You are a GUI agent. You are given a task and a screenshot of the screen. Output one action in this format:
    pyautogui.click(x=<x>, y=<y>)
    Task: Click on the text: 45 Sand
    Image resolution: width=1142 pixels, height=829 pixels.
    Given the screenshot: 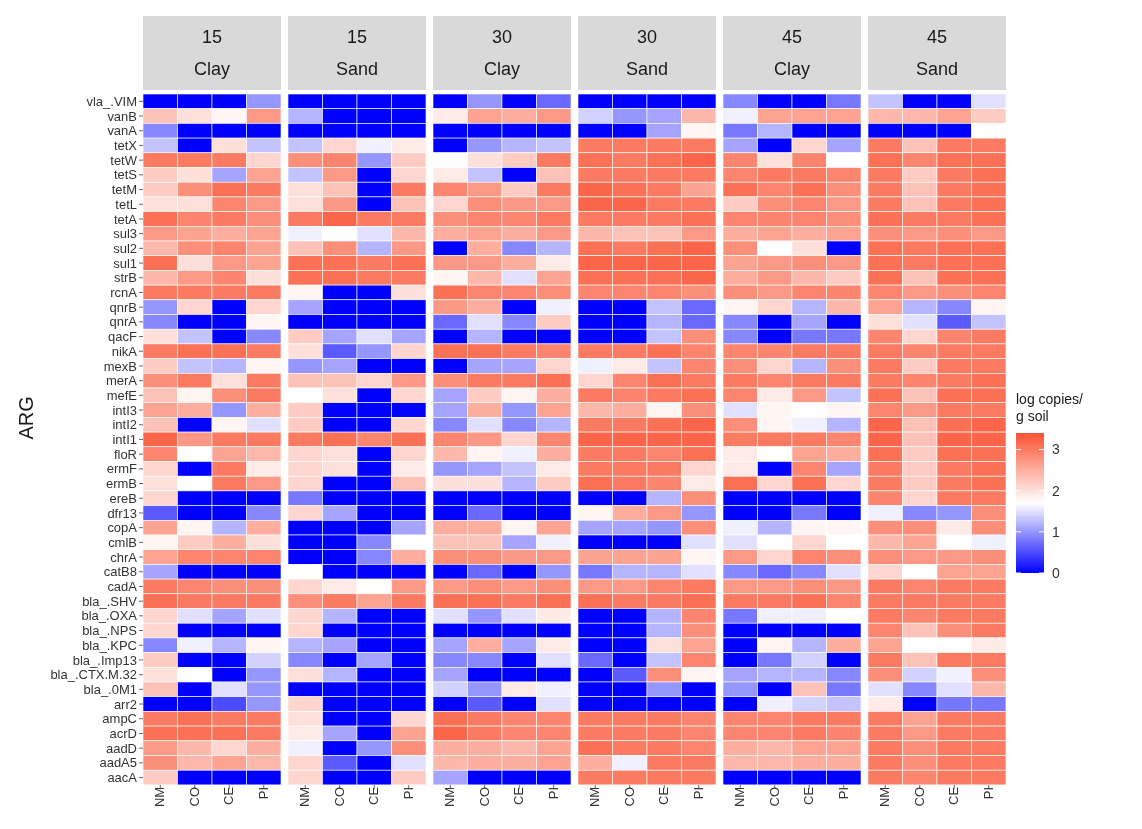 What is the action you would take?
    pyautogui.click(x=937, y=53)
    